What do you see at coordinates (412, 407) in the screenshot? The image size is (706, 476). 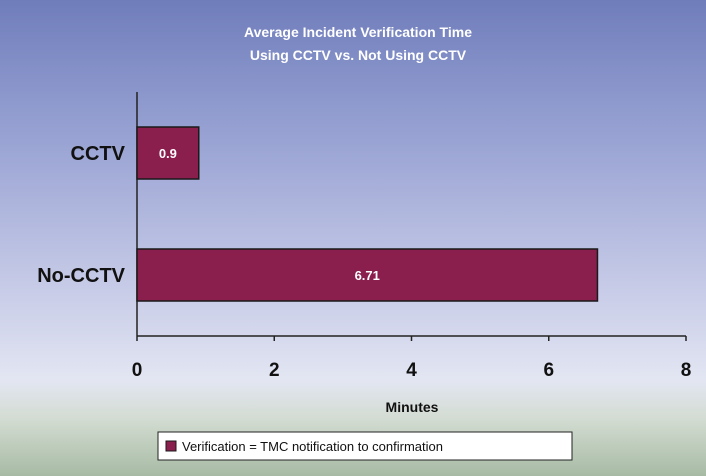 I see `x-axis-title: Minutes` at bounding box center [412, 407].